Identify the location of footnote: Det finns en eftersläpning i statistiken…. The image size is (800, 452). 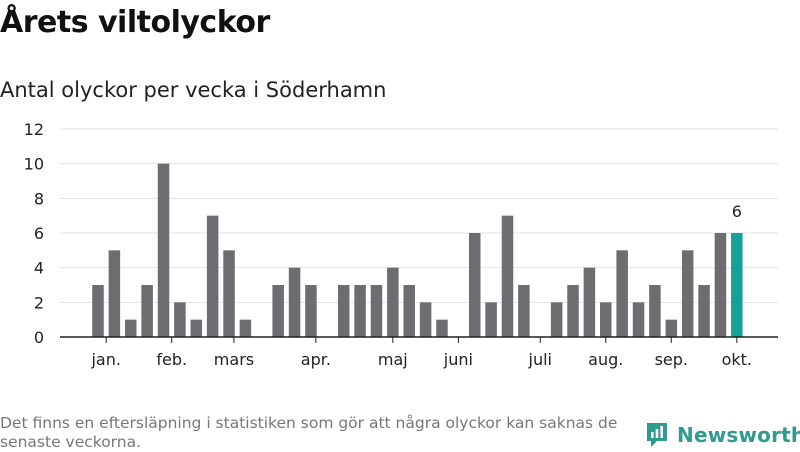
(309, 432).